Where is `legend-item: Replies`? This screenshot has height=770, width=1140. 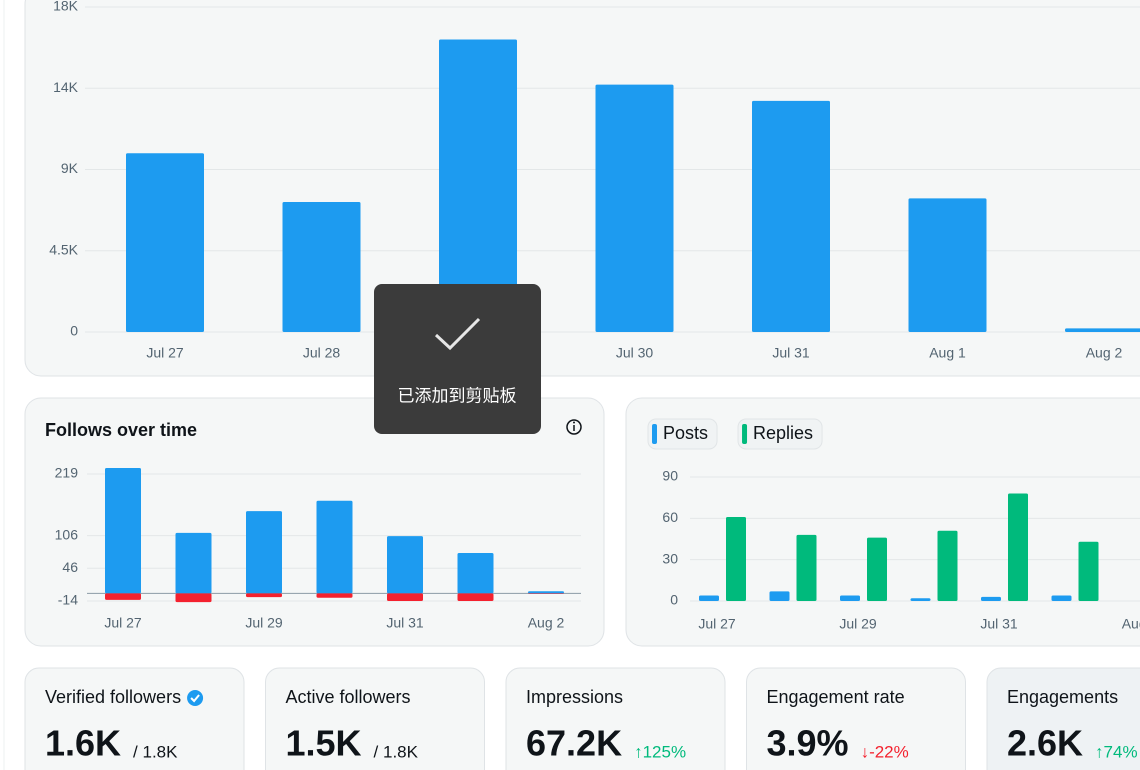
legend-item: Replies is located at coordinates (780, 434).